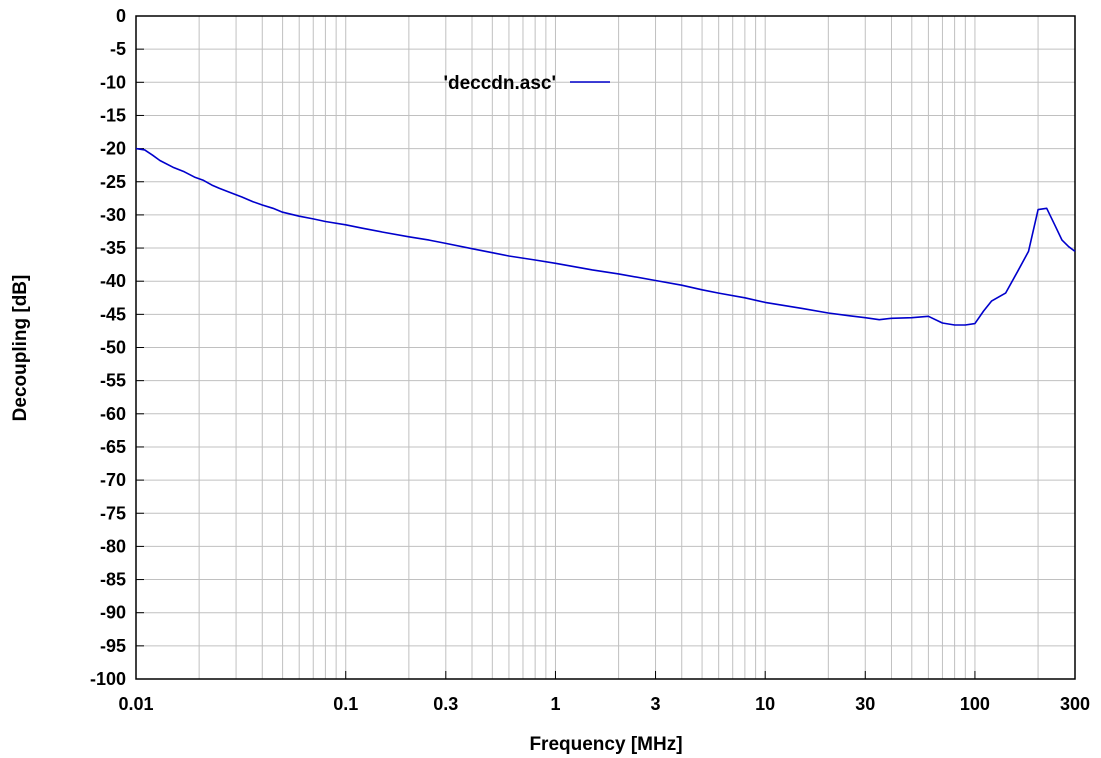 The height and width of the screenshot is (758, 1101). Describe the element at coordinates (121, 16) in the screenshot. I see `y-tick-label: 0` at that location.